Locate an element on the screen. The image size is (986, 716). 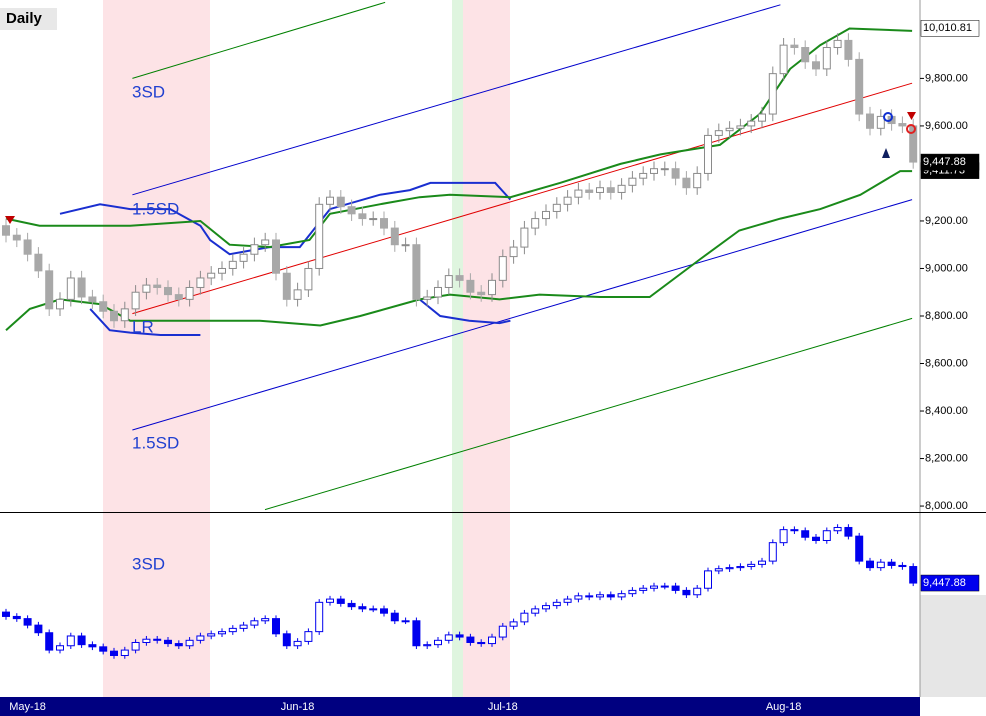
x-tick-label: Jul-18 is located at coordinates (503, 707).